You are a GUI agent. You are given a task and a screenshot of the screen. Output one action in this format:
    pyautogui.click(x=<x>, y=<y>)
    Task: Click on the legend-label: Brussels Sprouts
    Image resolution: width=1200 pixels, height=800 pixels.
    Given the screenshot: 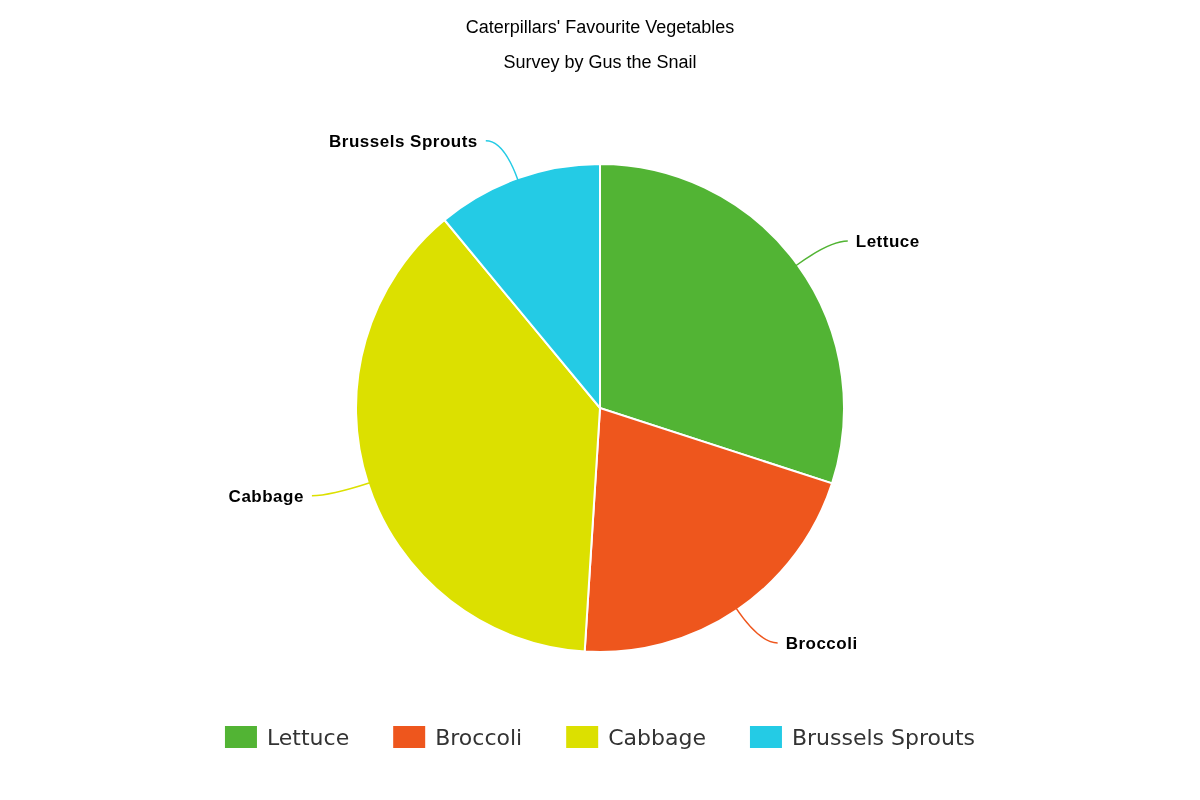 What is the action you would take?
    pyautogui.click(x=883, y=737)
    